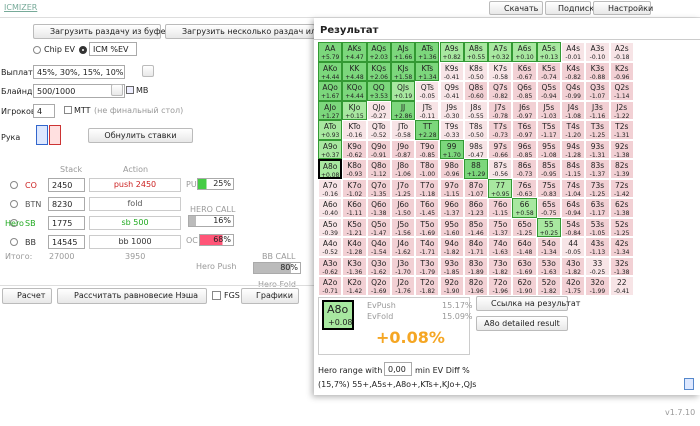  What do you see at coordinates (524, 110) in the screenshot?
I see `hand-cell: J6s -0.97` at bounding box center [524, 110].